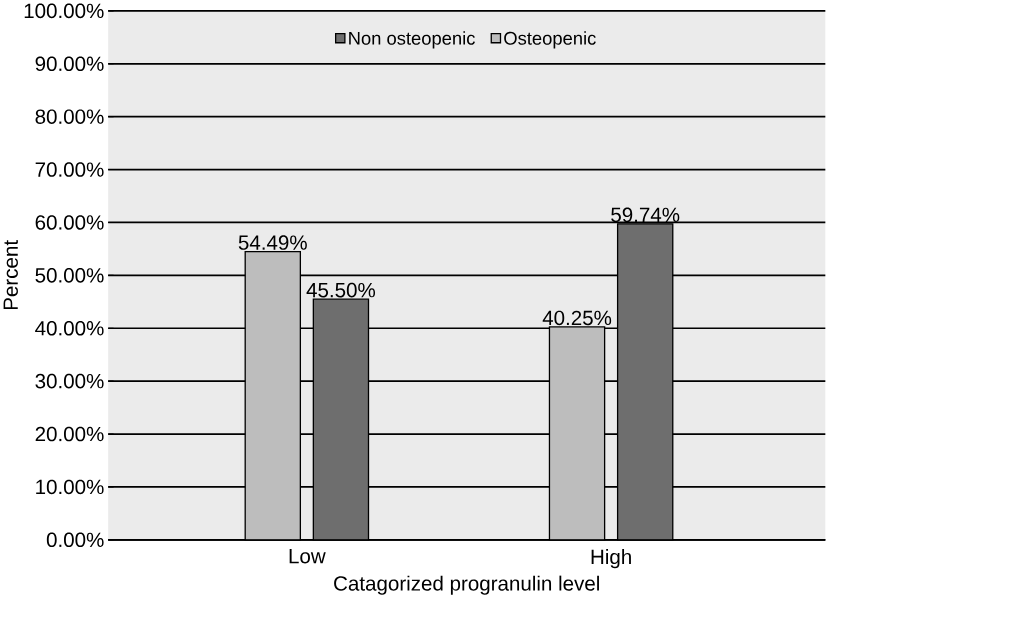 The height and width of the screenshot is (618, 1024). I want to click on y-tick-label: 70.00%, so click(69, 169).